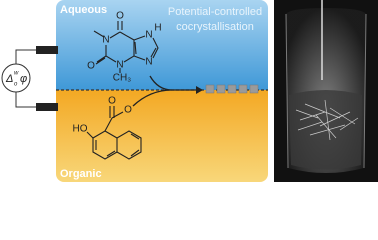 Image resolution: width=378 pixels, height=240 pixels. Describe the element at coordinates (215, 27) in the screenshot. I see `caption-line: cocrystallisation` at that location.